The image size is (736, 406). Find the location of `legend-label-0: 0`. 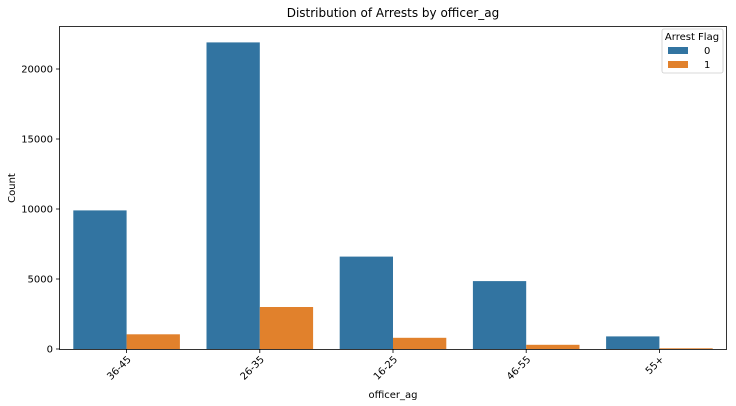

legend-label-0: 0 is located at coordinates (707, 51).